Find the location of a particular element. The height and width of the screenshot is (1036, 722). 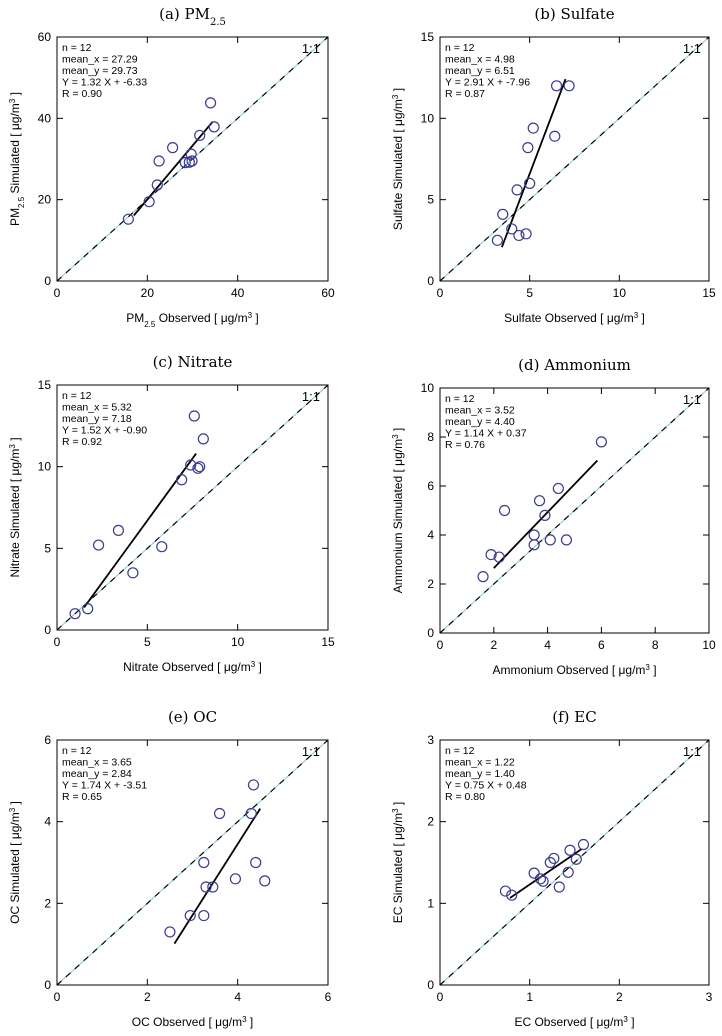

stat-line: R = 0.76 is located at coordinates (465, 445).